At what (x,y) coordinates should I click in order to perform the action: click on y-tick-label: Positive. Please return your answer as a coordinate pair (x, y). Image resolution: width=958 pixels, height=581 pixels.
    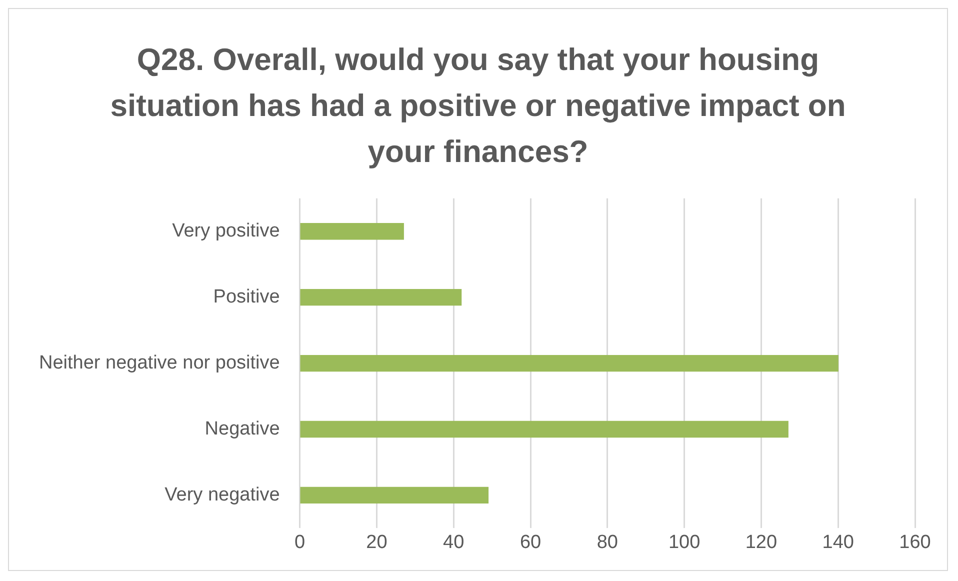
    Looking at the image, I should click on (246, 297).